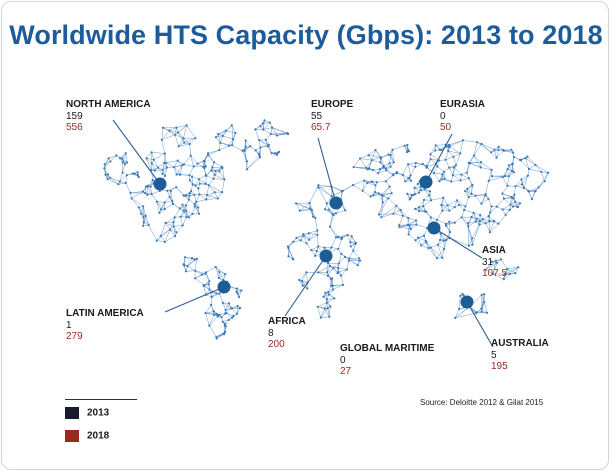  I want to click on region-name: EURASIA, so click(463, 104).